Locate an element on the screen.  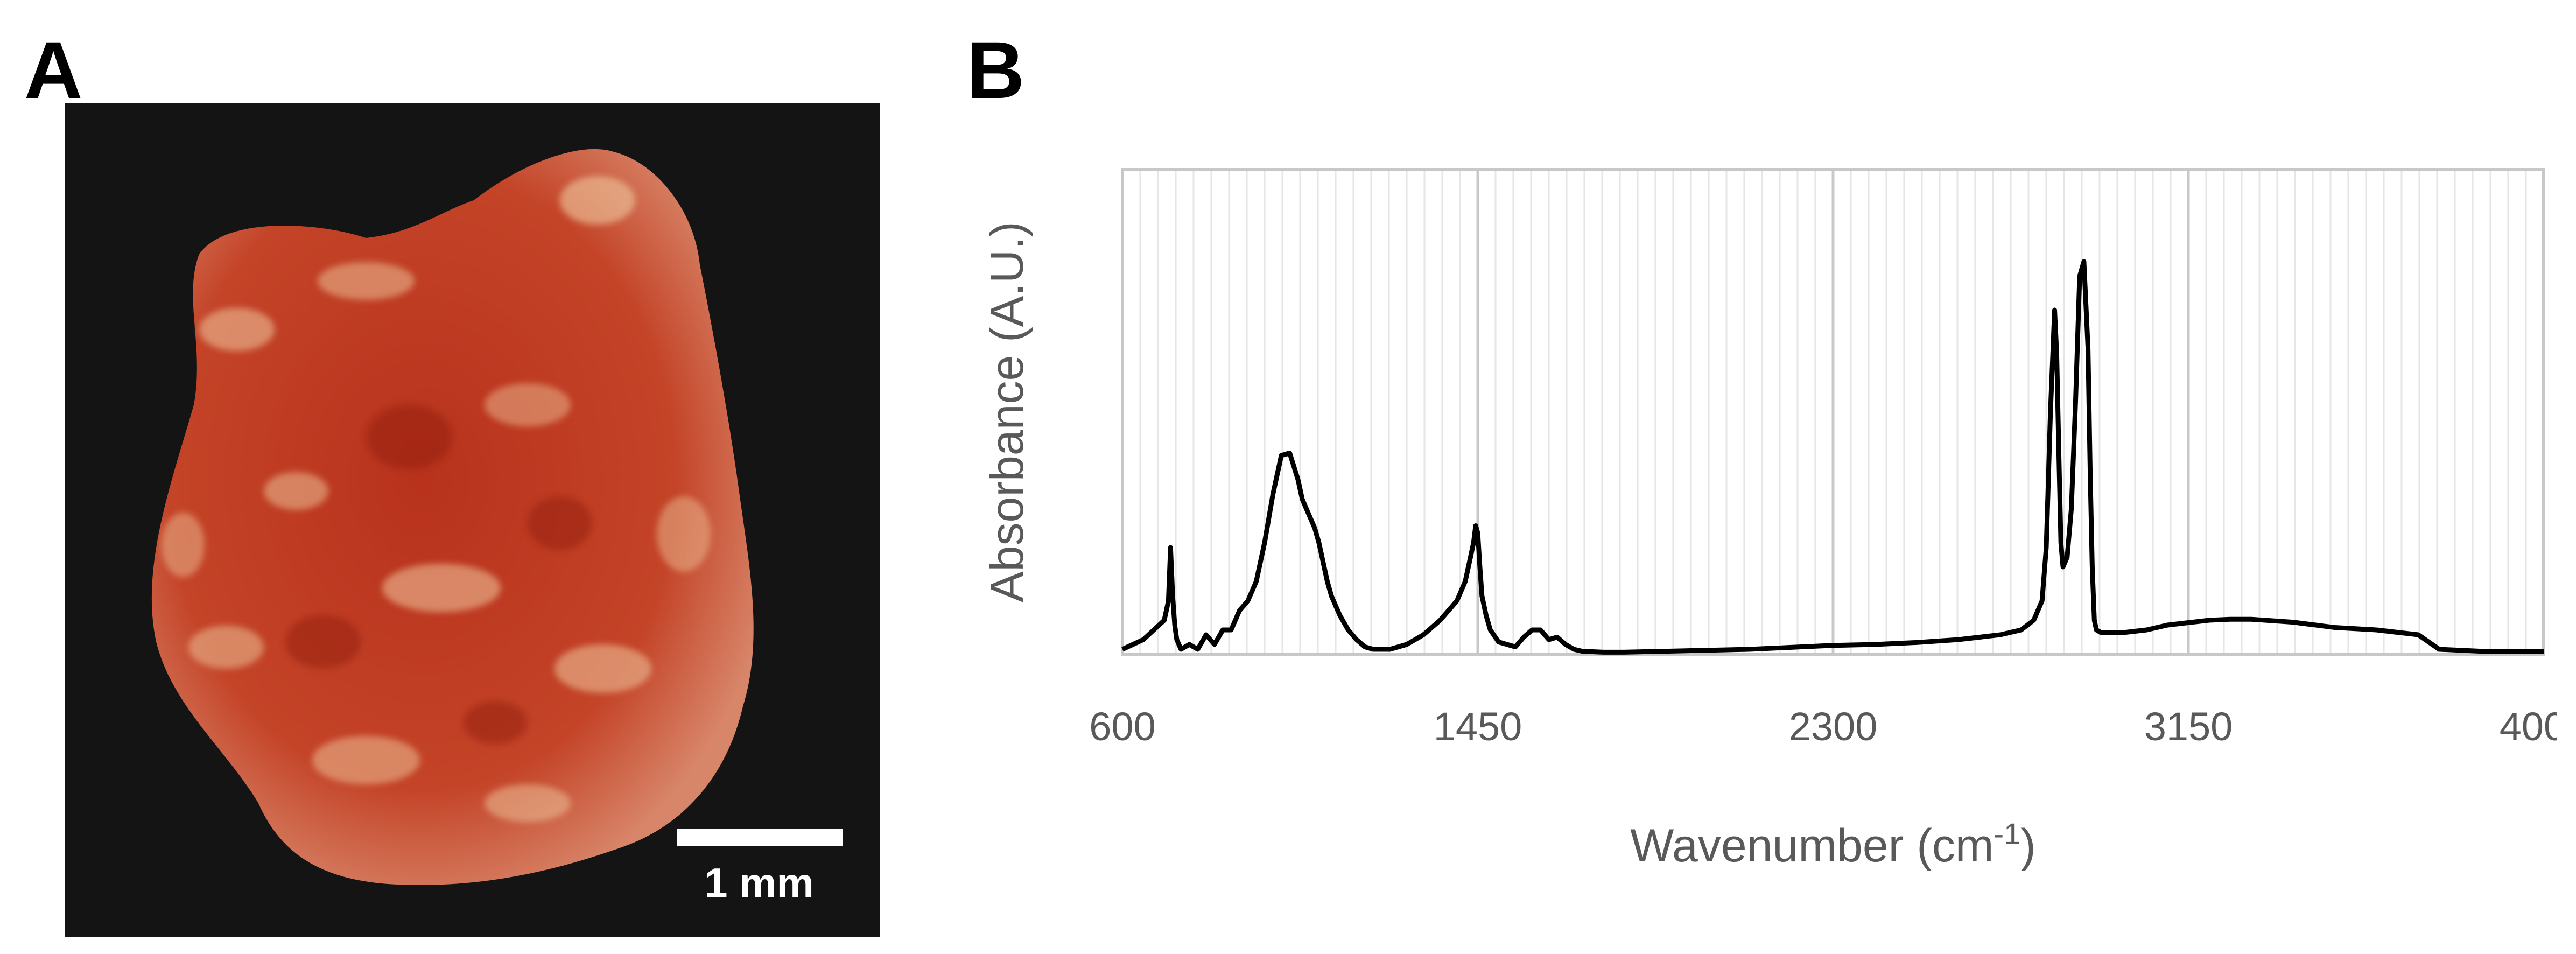
sample-dark-patches is located at coordinates (438, 574).